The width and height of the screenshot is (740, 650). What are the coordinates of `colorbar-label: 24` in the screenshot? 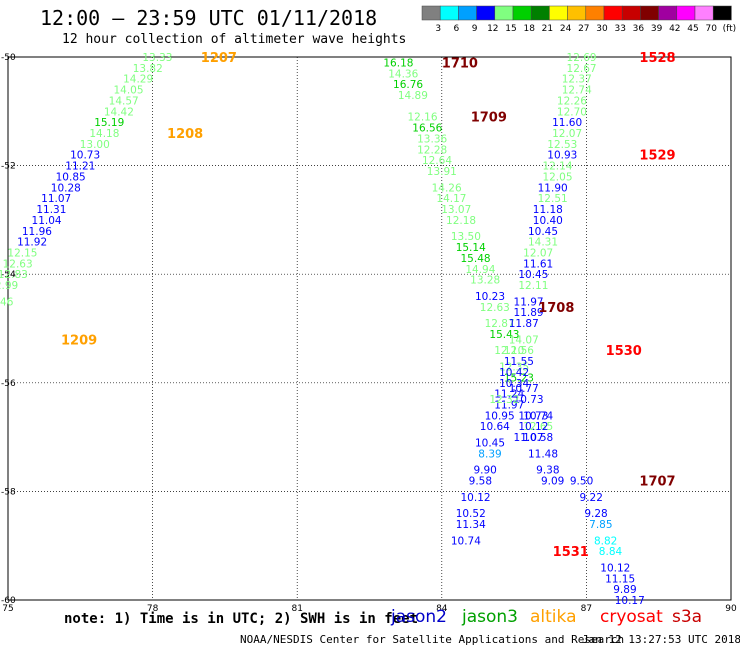 It's located at (566, 29).